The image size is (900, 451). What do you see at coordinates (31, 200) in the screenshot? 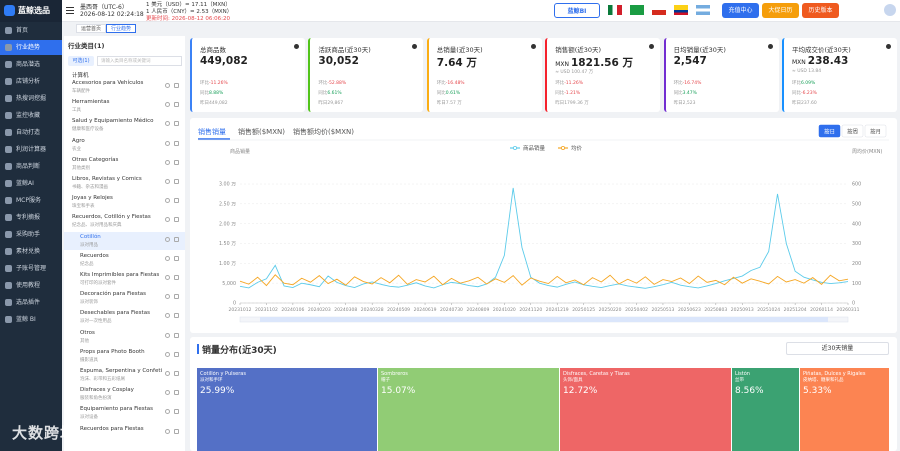
I see `menu-item: MCP服务` at bounding box center [31, 200].